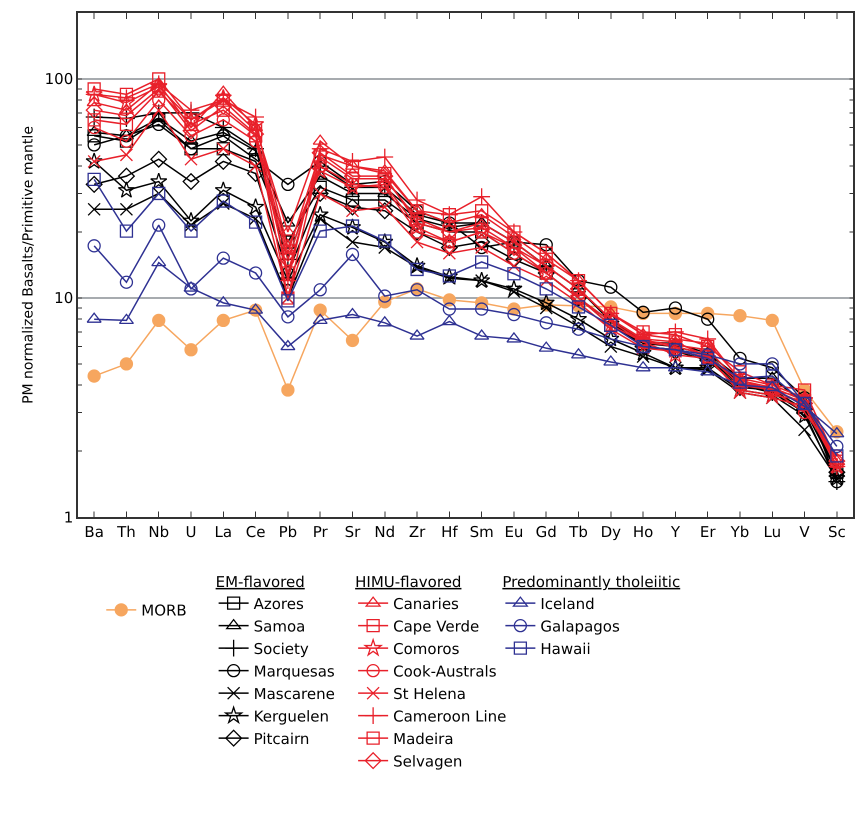  What do you see at coordinates (449, 531) in the screenshot?
I see `x-tick-label: Hf` at bounding box center [449, 531].